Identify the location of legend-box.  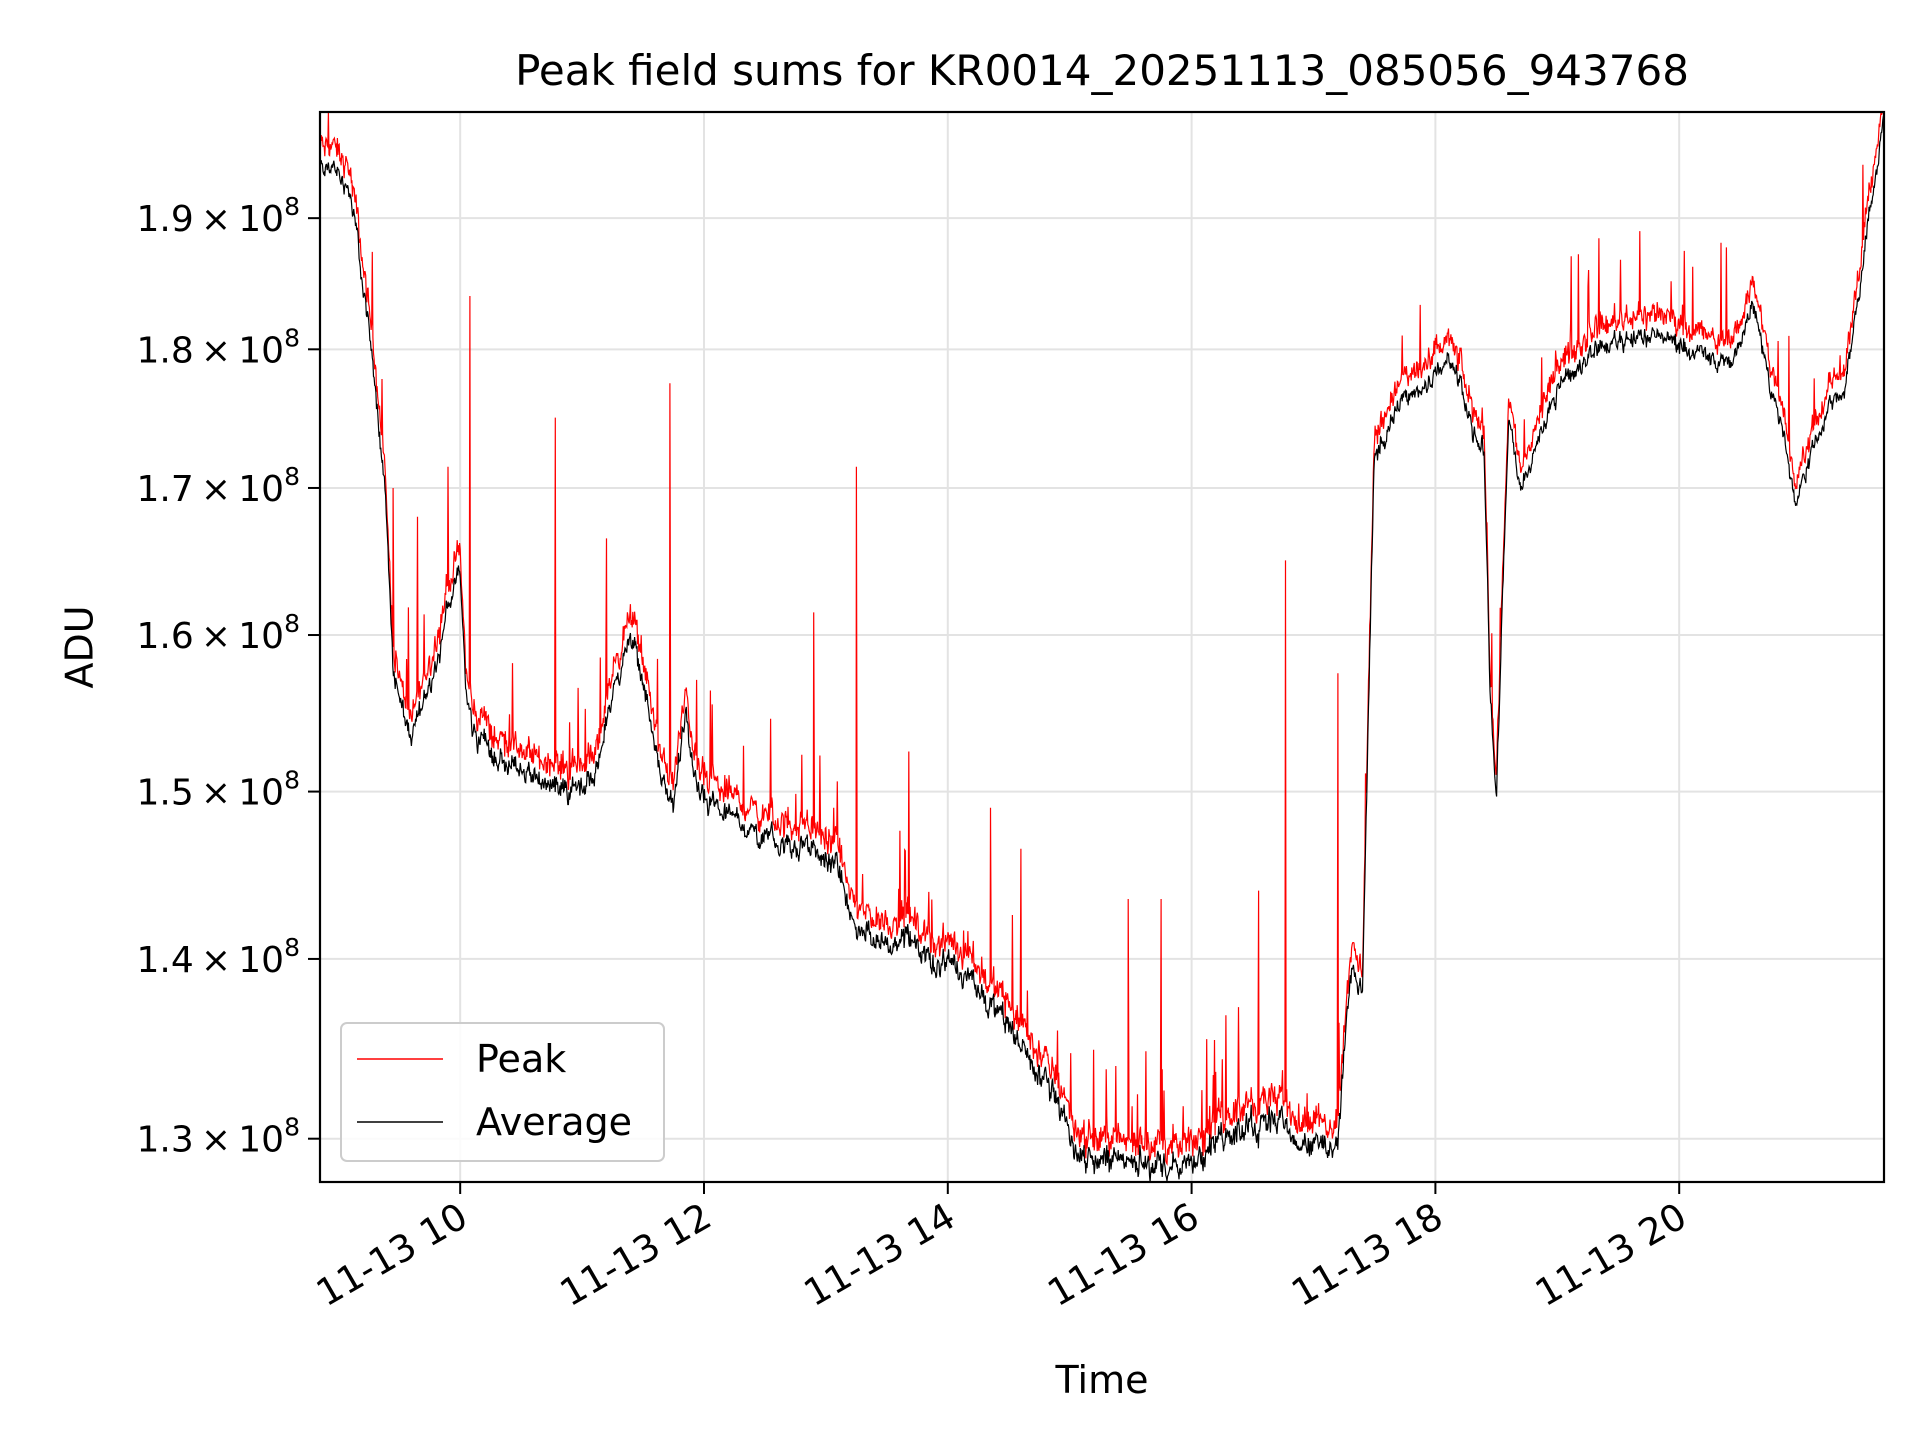
(502, 1092).